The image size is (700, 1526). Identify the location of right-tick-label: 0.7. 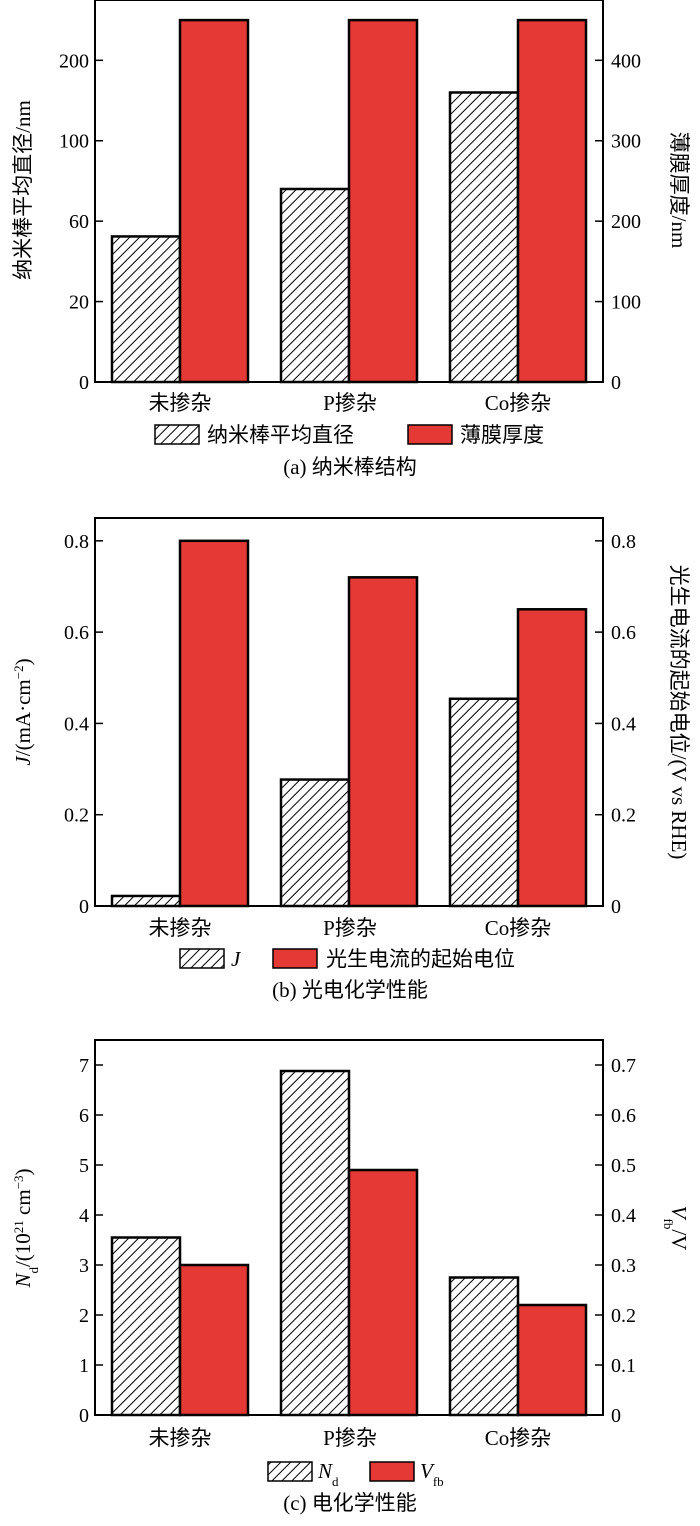
(623, 1066).